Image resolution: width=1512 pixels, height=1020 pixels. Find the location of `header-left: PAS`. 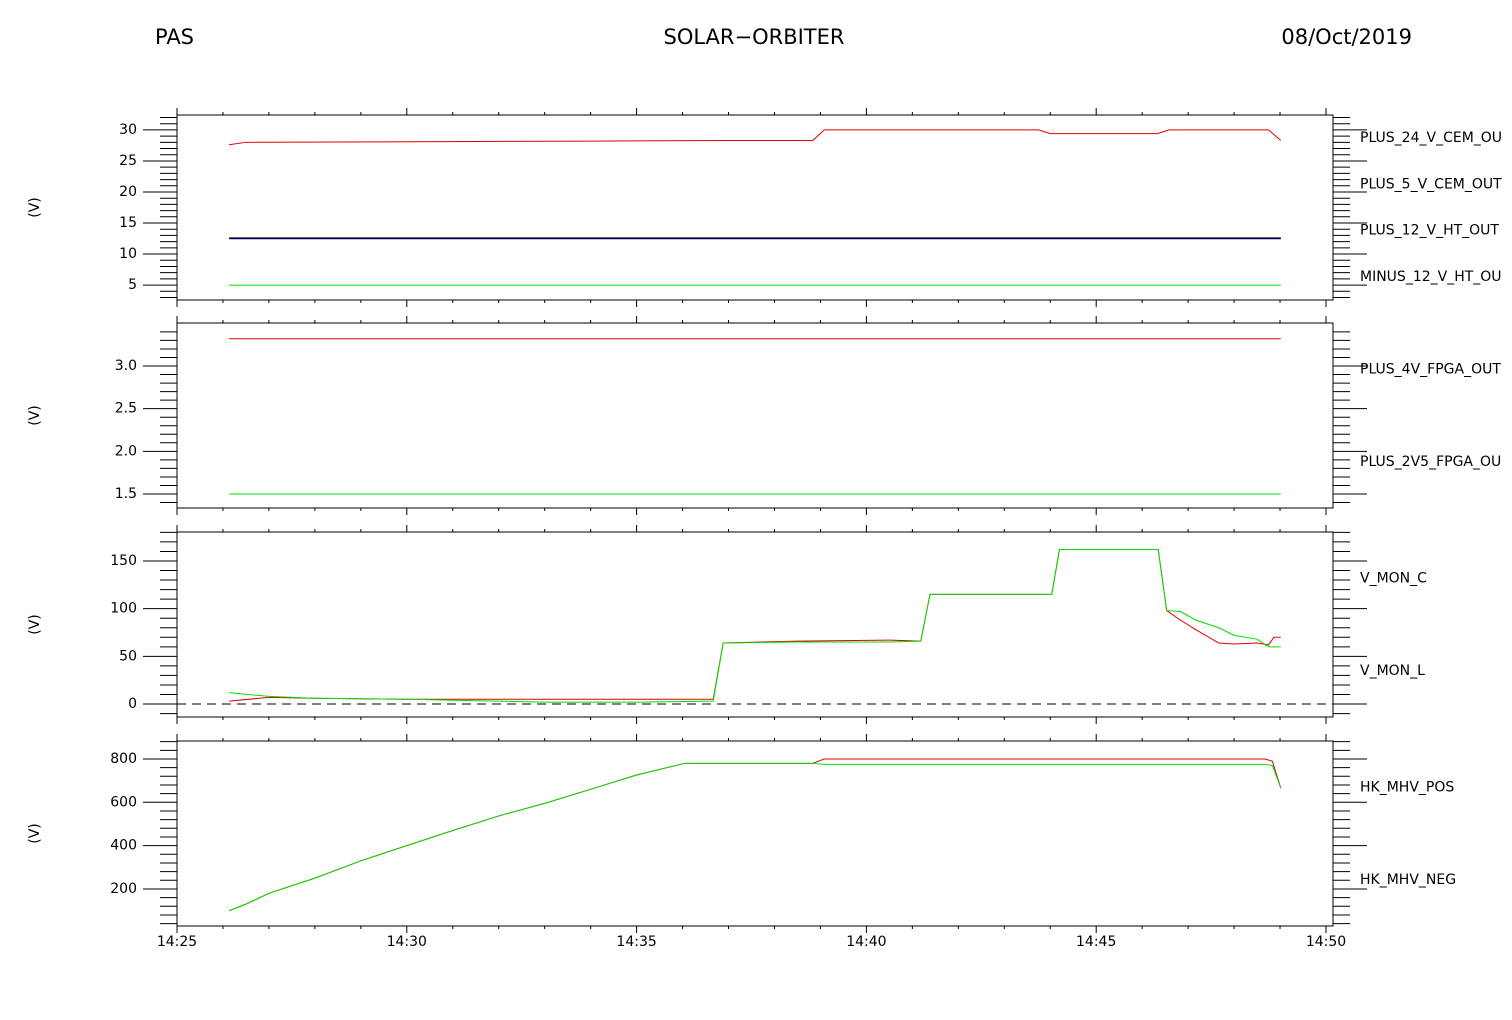

header-left: PAS is located at coordinates (174, 37).